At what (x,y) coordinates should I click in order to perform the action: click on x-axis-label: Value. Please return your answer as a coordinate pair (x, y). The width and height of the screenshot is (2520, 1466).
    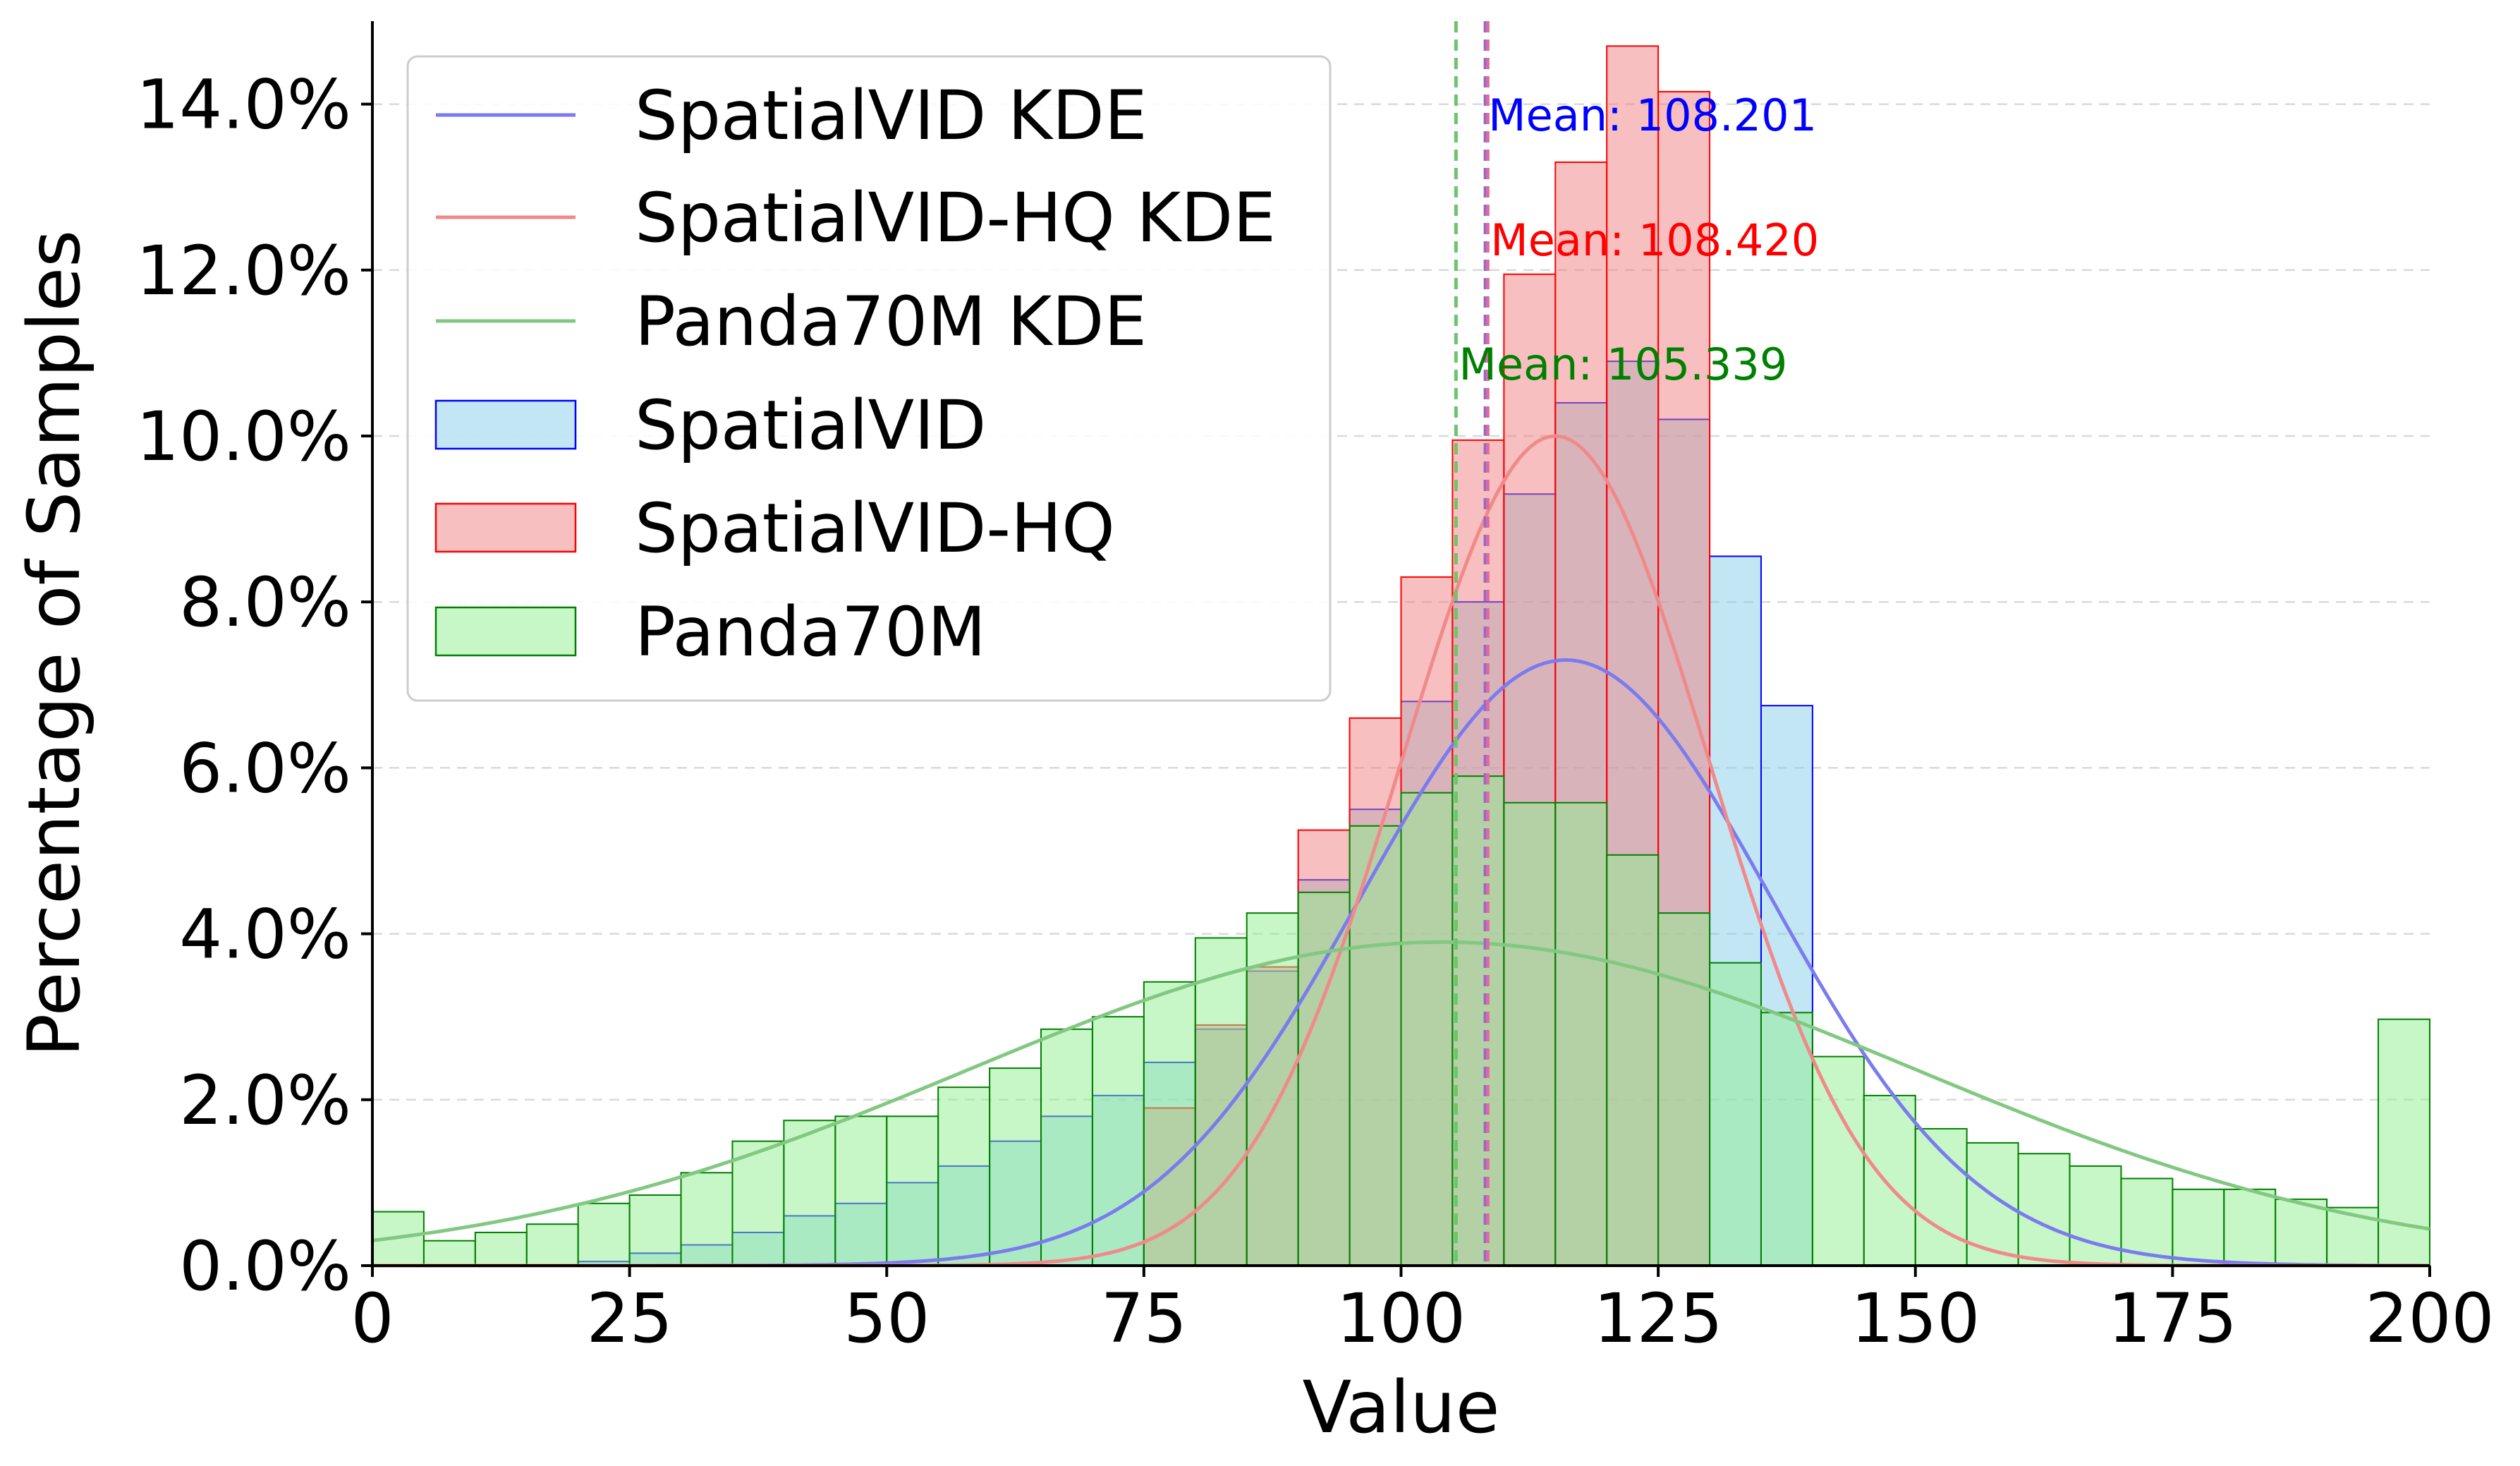
    Looking at the image, I should click on (1400, 1408).